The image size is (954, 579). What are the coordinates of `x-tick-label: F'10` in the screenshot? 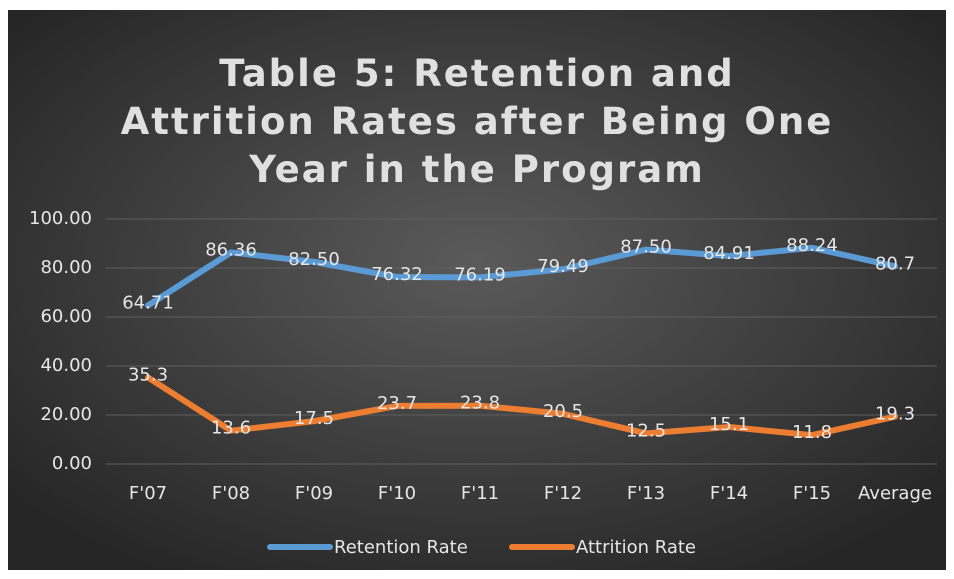 It's located at (397, 493).